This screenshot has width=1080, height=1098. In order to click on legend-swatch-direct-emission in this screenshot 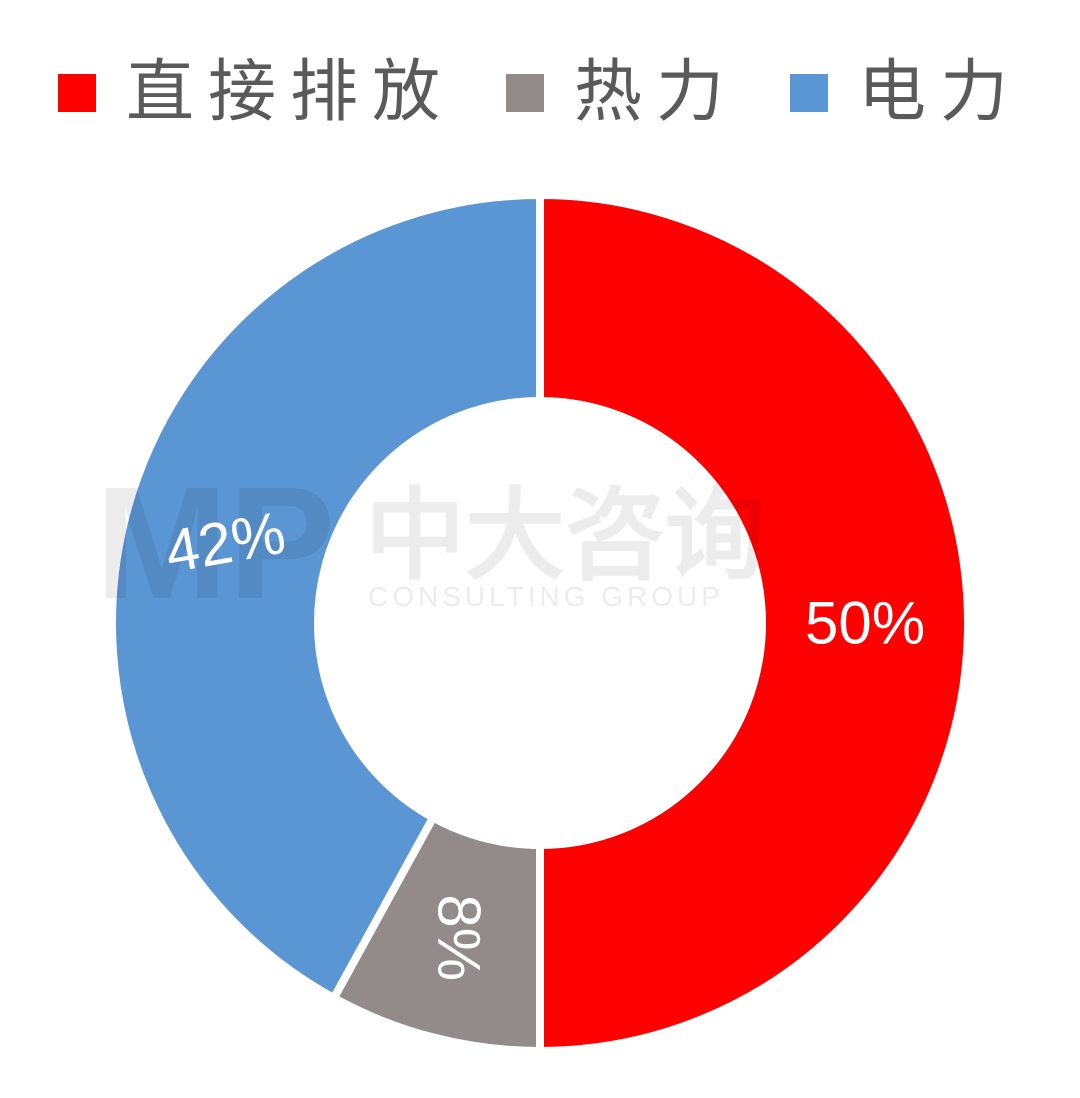, I will do `click(76, 93)`.